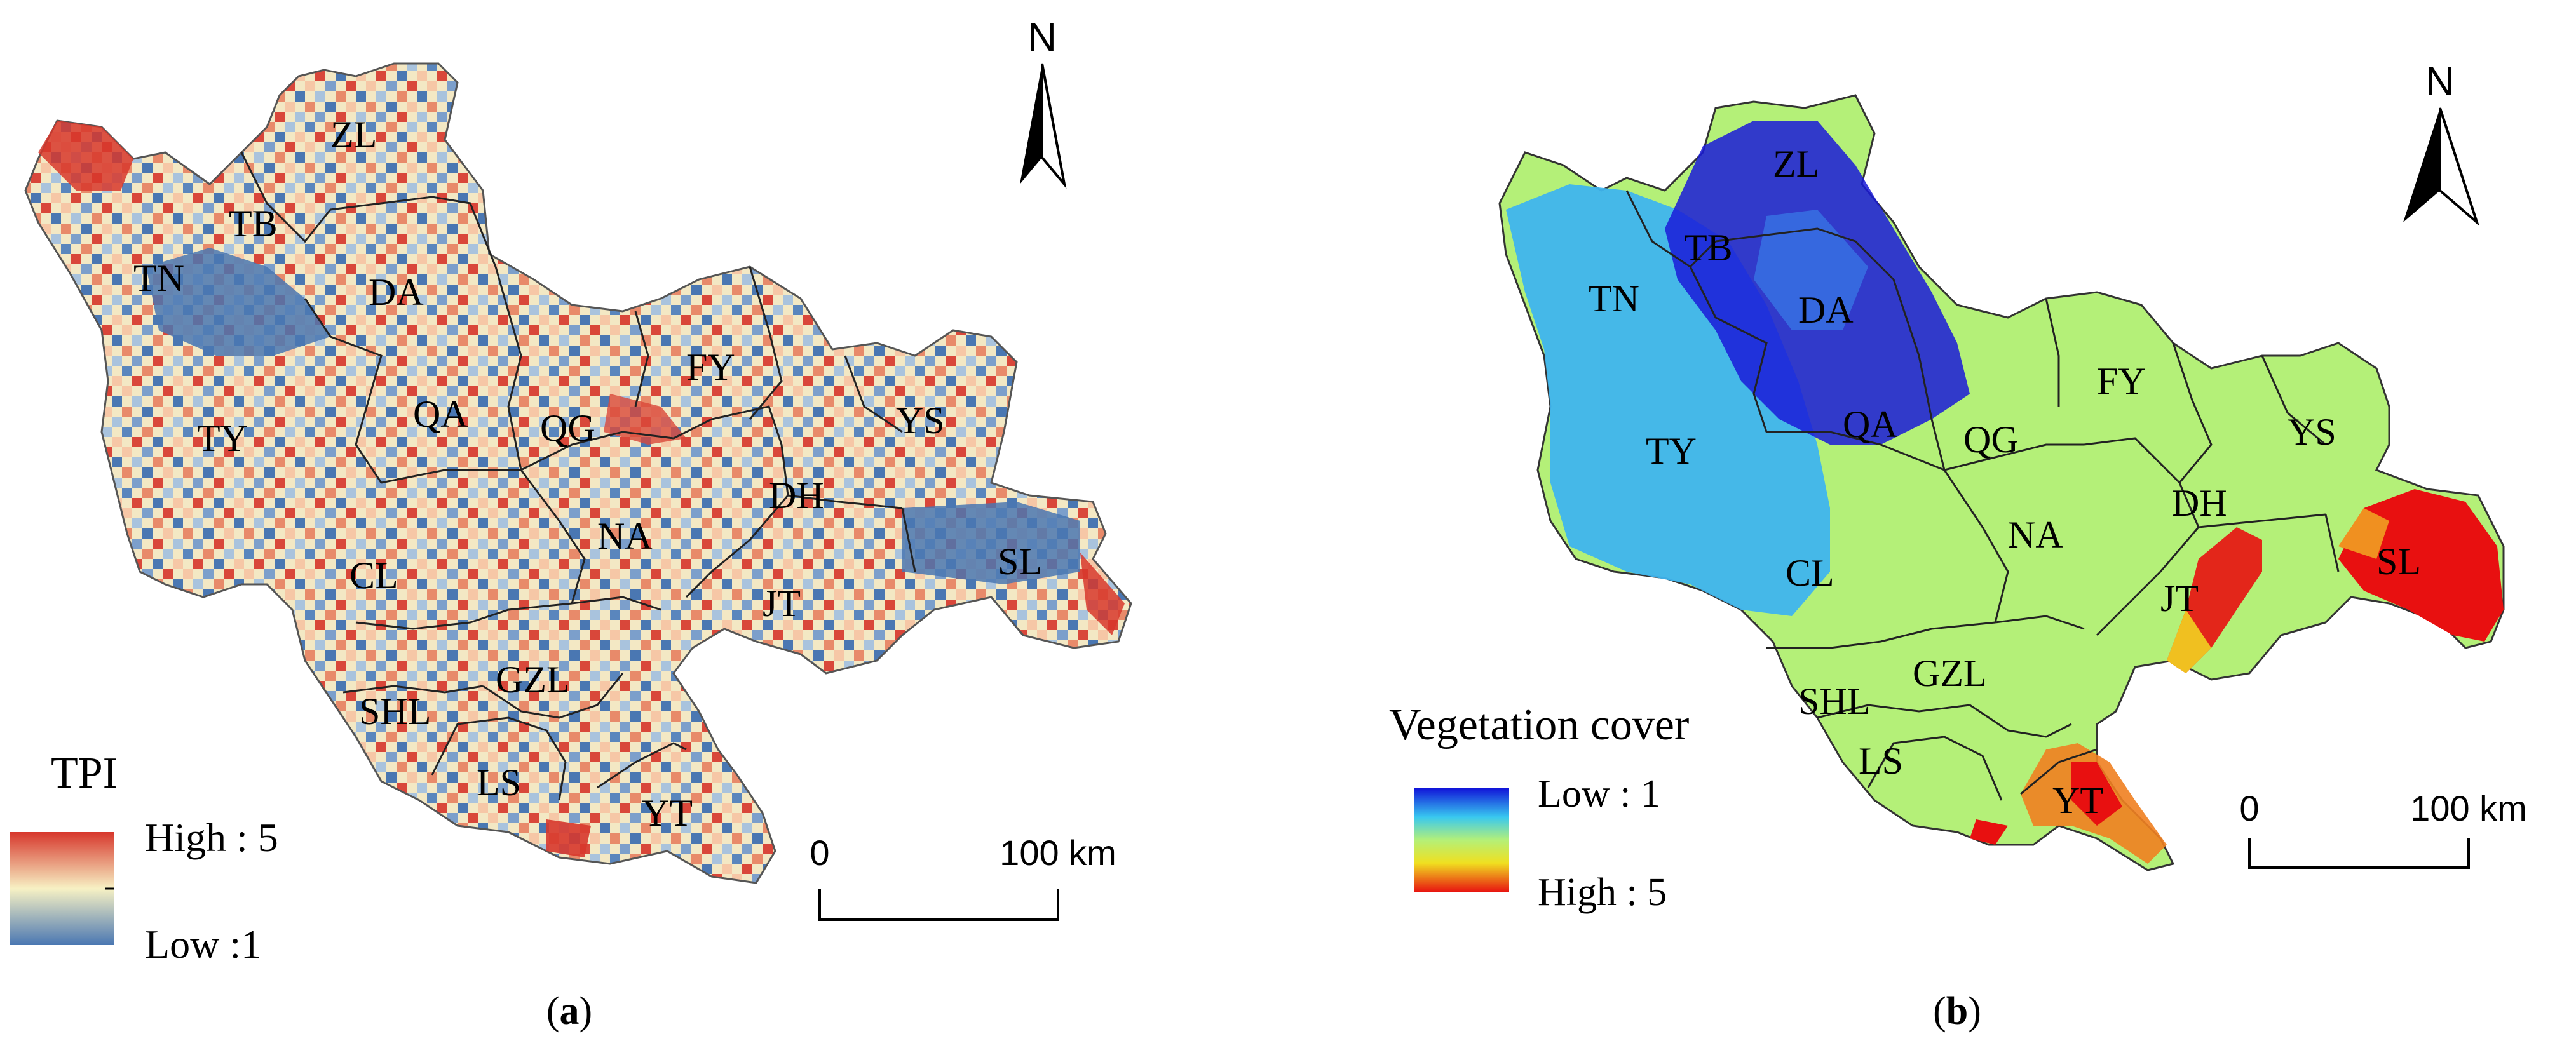 The image size is (2576, 1062). What do you see at coordinates (1957, 1011) in the screenshot?
I see `panel-caption-b: (b)` at bounding box center [1957, 1011].